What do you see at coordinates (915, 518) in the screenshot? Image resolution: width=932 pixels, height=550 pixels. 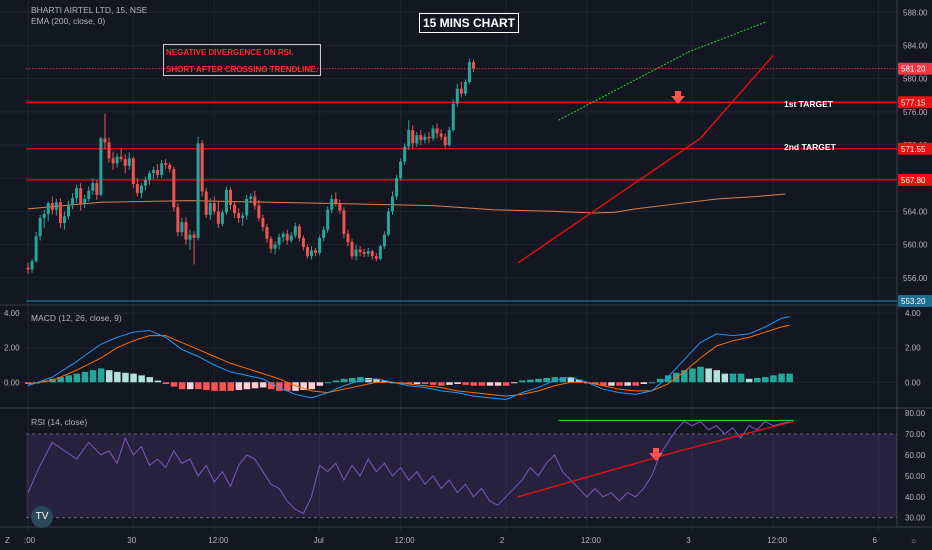 I see `rsi-tick-label-5: 30.00` at bounding box center [915, 518].